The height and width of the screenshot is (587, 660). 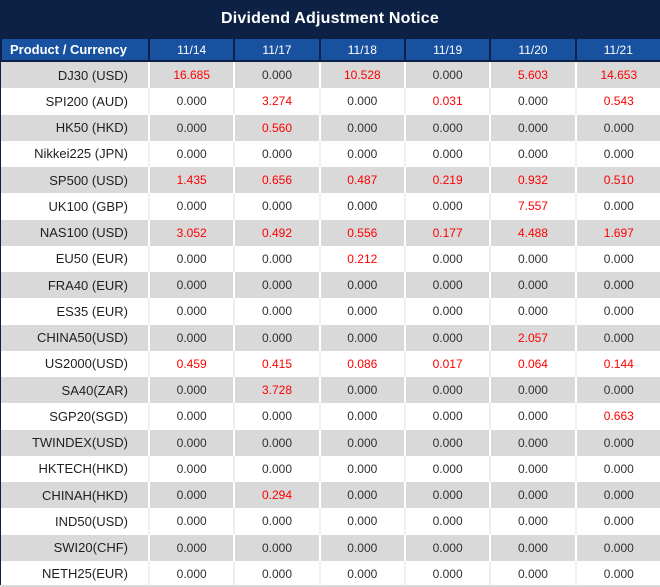 What do you see at coordinates (75, 258) in the screenshot?
I see `product-cell: EU50 (EUR)` at bounding box center [75, 258].